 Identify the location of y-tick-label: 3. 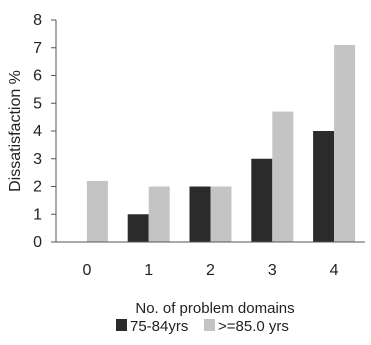
(37, 159).